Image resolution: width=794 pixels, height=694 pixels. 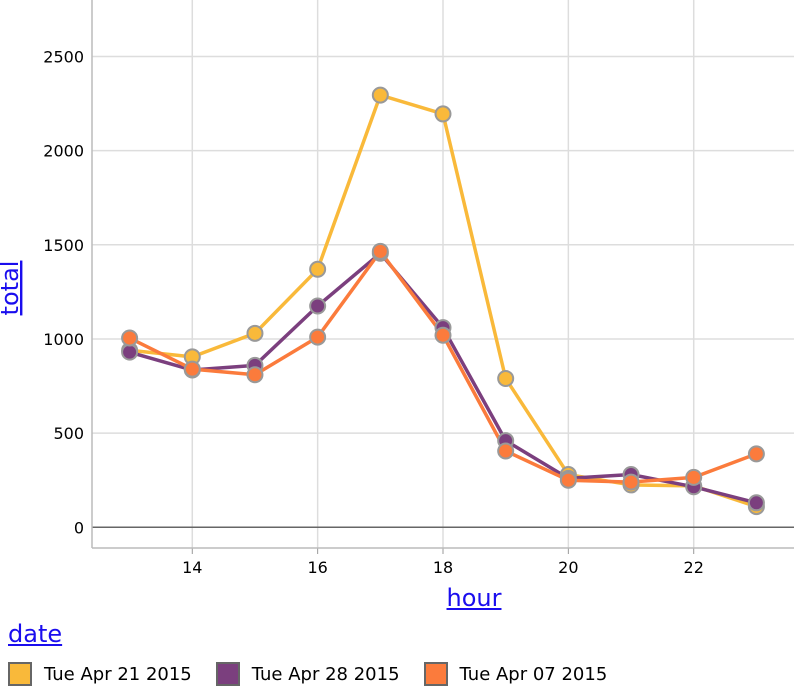 What do you see at coordinates (325, 674) in the screenshot?
I see `legend-label: Tue Apr 28 2015` at bounding box center [325, 674].